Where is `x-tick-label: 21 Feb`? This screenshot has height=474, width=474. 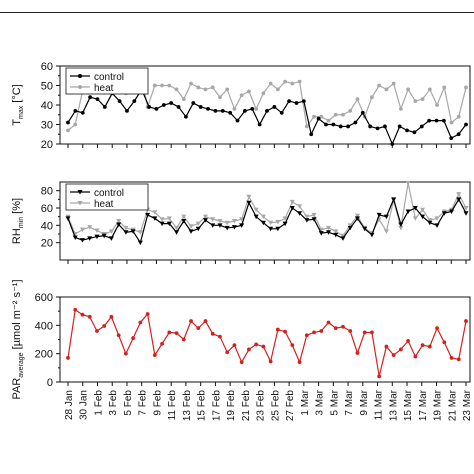
x-tick-label: 21 Feb is located at coordinates (246, 406).